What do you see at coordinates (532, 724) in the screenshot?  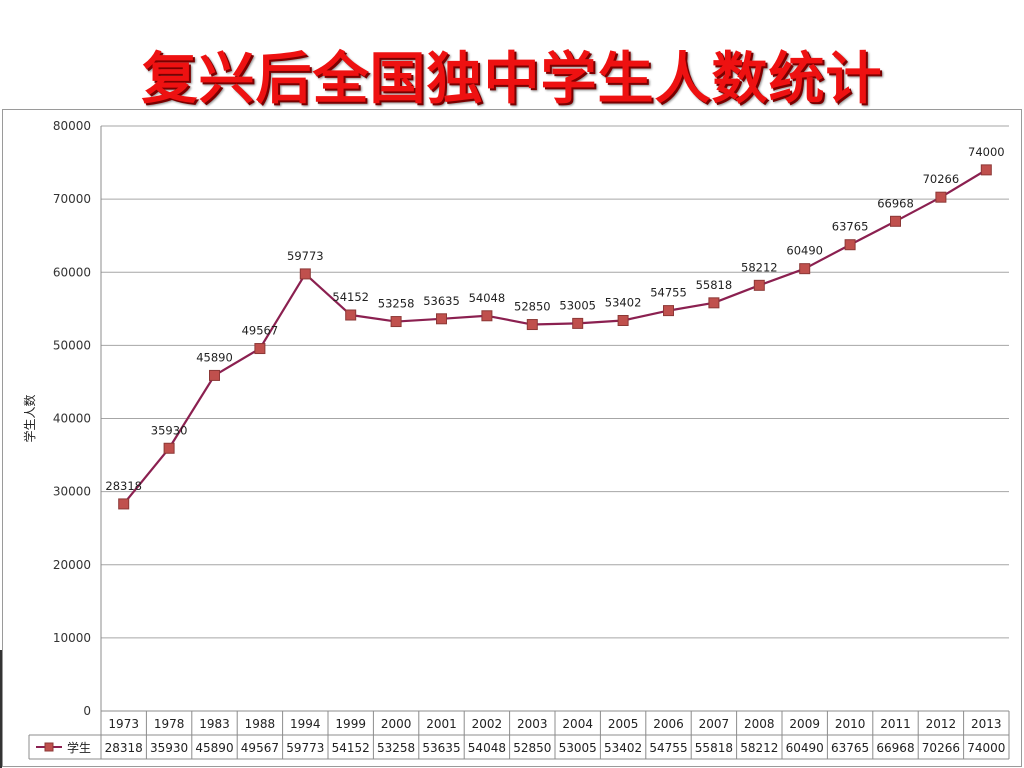 I see `x-tick-label: 2003` at bounding box center [532, 724].